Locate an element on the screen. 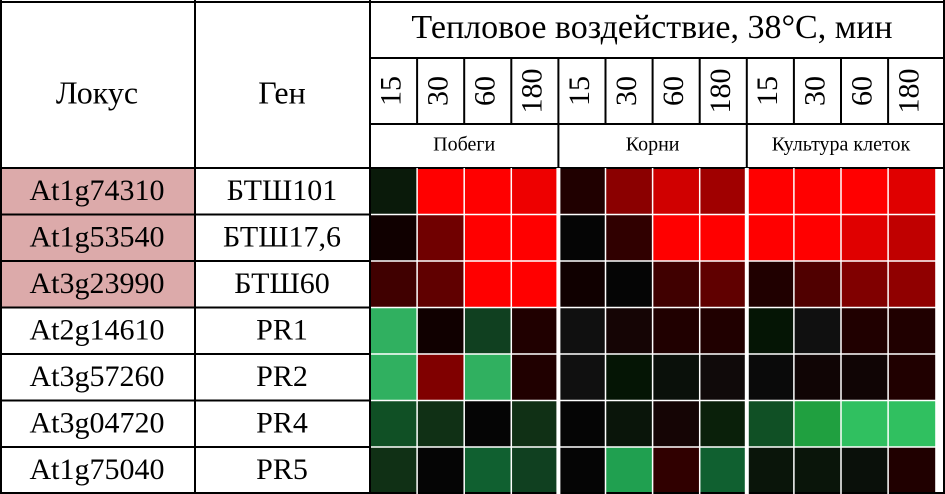  locus: At1g74310 is located at coordinates (97, 190).